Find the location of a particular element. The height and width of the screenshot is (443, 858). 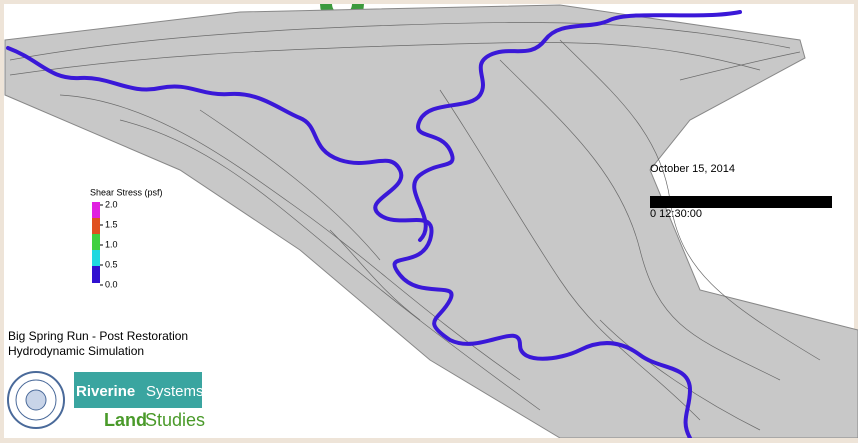

legend-tick-label: 1.0 is located at coordinates (111, 244).